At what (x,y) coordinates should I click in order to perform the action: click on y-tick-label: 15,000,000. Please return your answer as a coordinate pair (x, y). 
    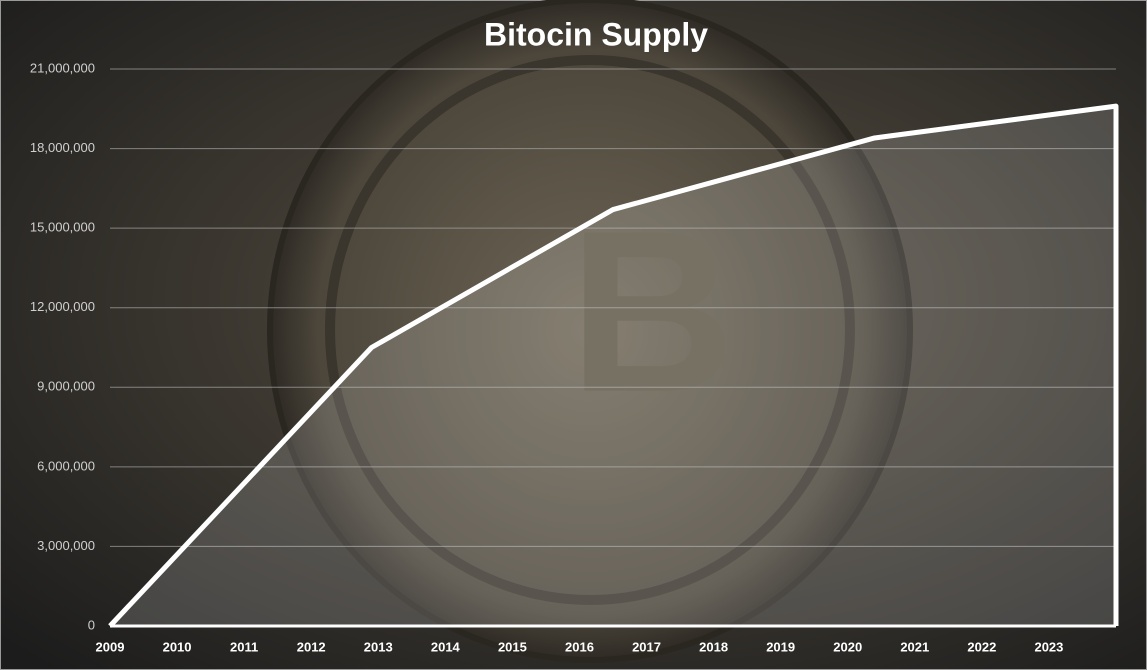
    Looking at the image, I should click on (62, 227).